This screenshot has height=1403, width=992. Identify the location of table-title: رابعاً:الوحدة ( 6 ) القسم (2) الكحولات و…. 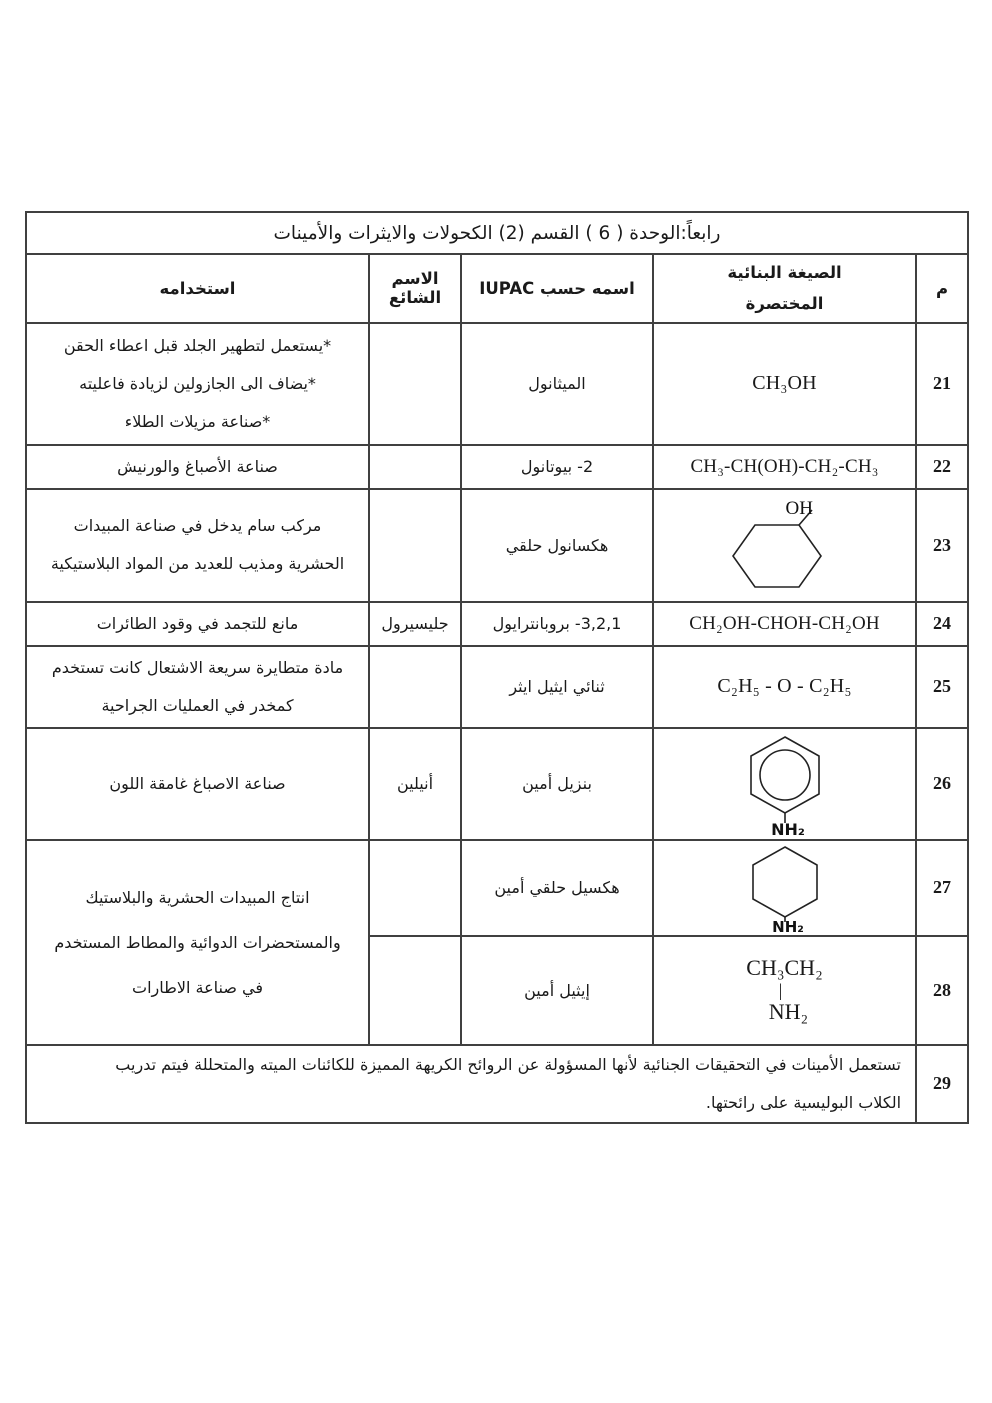
(497, 233).